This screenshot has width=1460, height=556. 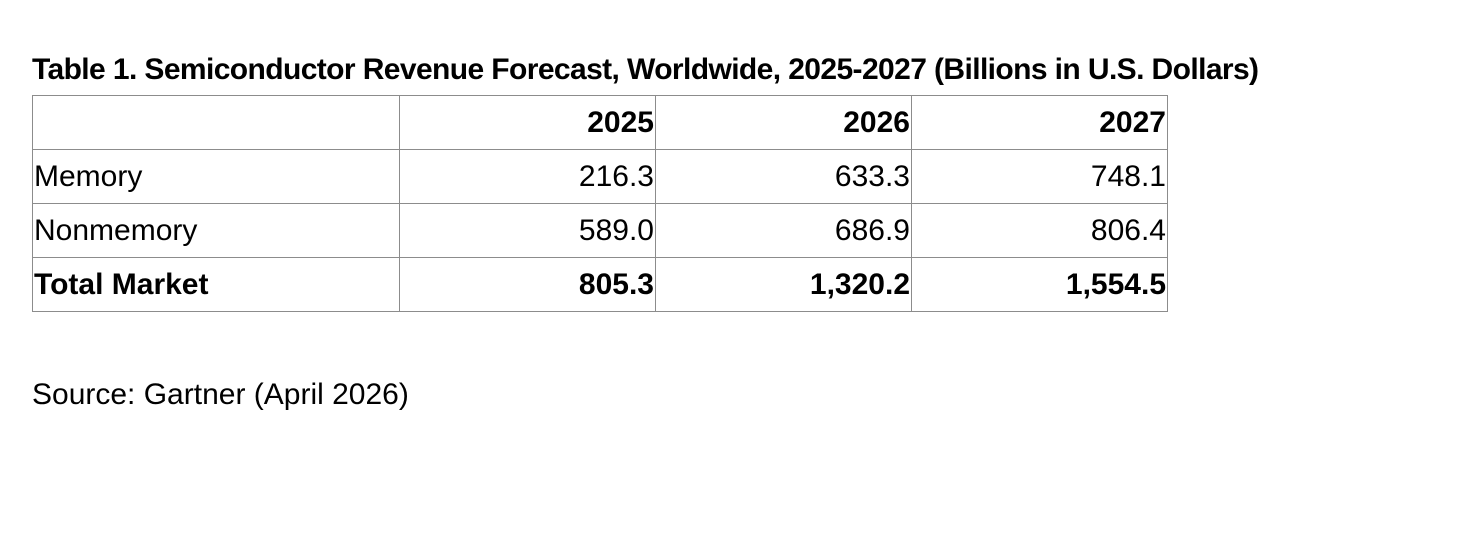 I want to click on cell-value: 589.0, so click(x=527, y=230).